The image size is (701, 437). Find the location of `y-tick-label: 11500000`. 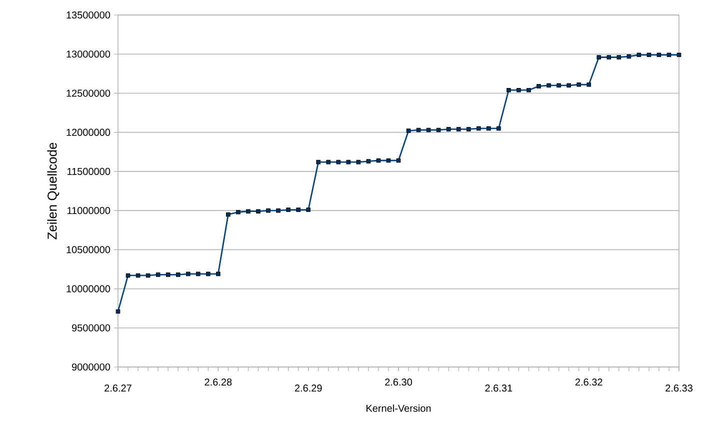

y-tick-label: 11500000 is located at coordinates (88, 171).